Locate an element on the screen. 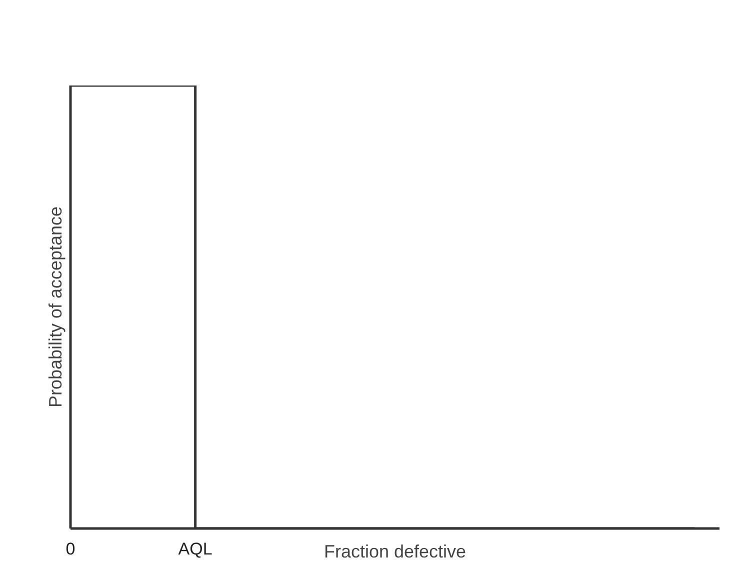 This screenshot has width=729, height=578. y-axis-title: Probability of acceptance is located at coordinates (56, 307).